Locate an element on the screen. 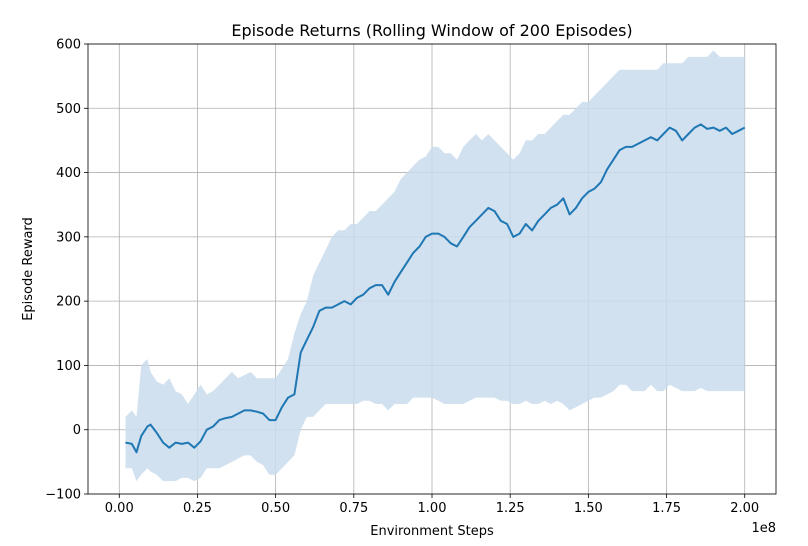 Image resolution: width=808 pixels, height=546 pixels. y-axis-title: Episode Reward is located at coordinates (28, 269).